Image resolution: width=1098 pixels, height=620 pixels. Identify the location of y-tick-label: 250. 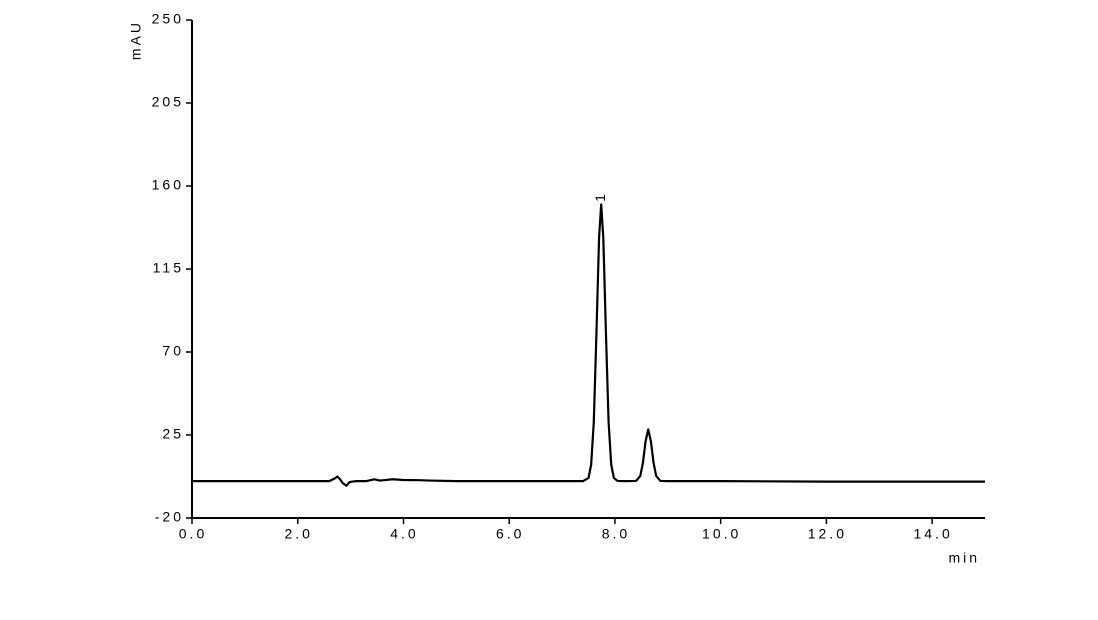
(168, 19).